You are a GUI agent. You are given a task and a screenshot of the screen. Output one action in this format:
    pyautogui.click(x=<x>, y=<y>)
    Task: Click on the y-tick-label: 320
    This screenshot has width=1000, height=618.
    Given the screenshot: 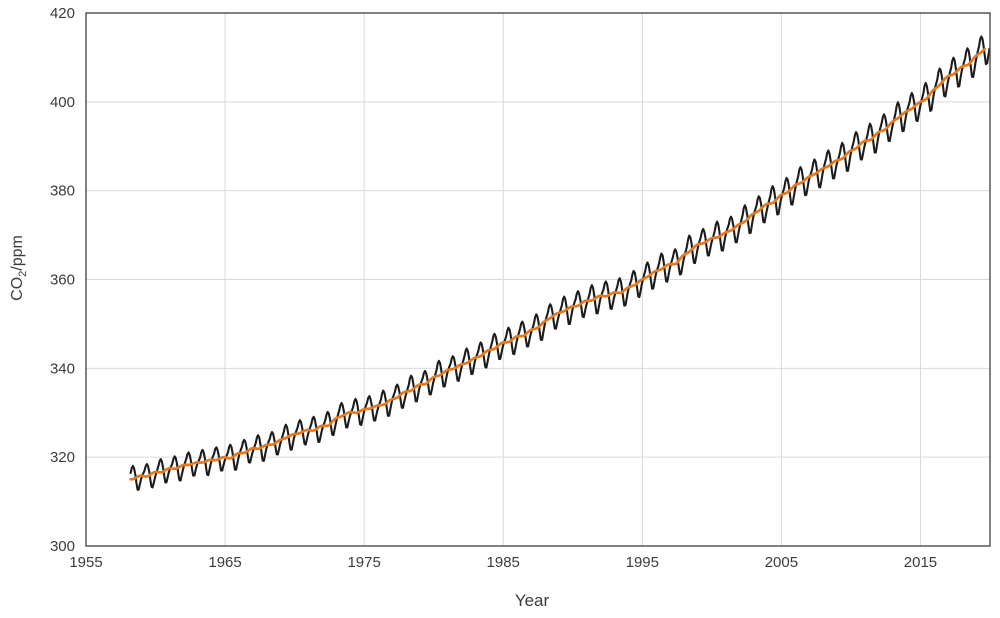 What is the action you would take?
    pyautogui.click(x=62, y=457)
    